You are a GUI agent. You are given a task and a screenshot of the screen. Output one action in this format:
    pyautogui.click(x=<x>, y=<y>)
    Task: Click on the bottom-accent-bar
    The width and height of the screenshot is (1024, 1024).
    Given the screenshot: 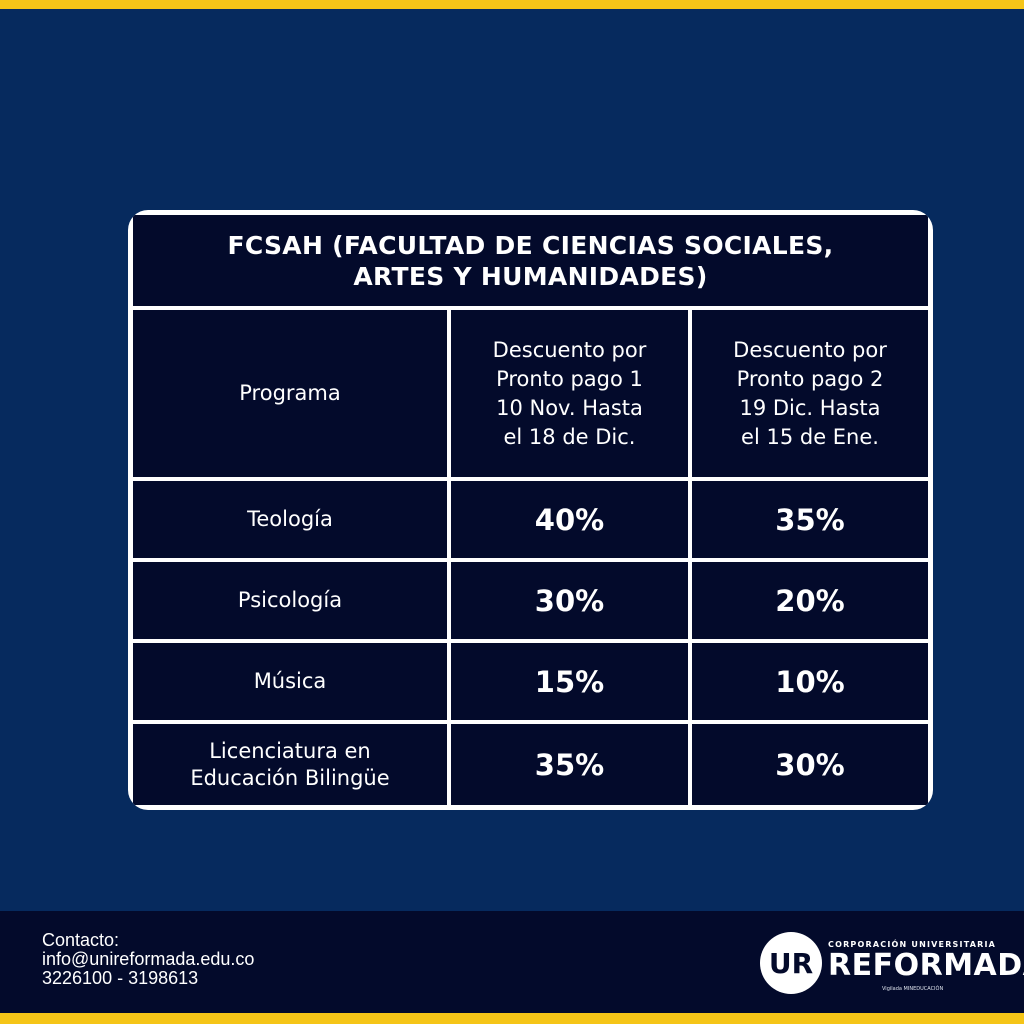 What is the action you would take?
    pyautogui.click(x=512, y=1018)
    